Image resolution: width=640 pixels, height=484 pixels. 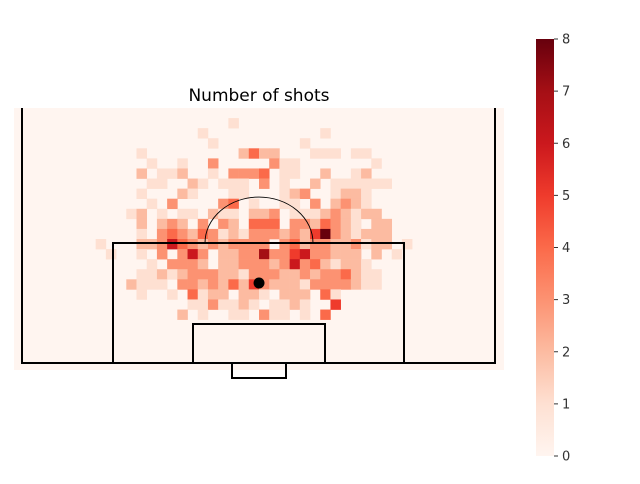 What do you see at coordinates (566, 40) in the screenshot?
I see `colorbar-tick-label: 8` at bounding box center [566, 40].